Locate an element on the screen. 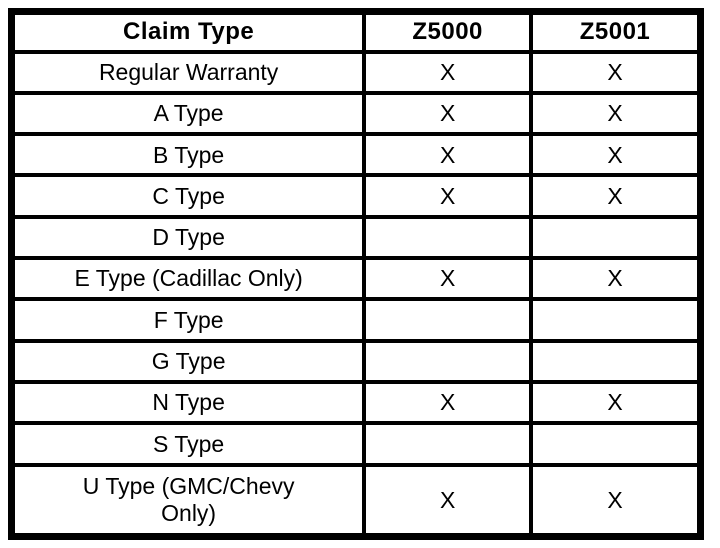 The height and width of the screenshot is (548, 720). claim-type-cell: N Type is located at coordinates (188, 402).